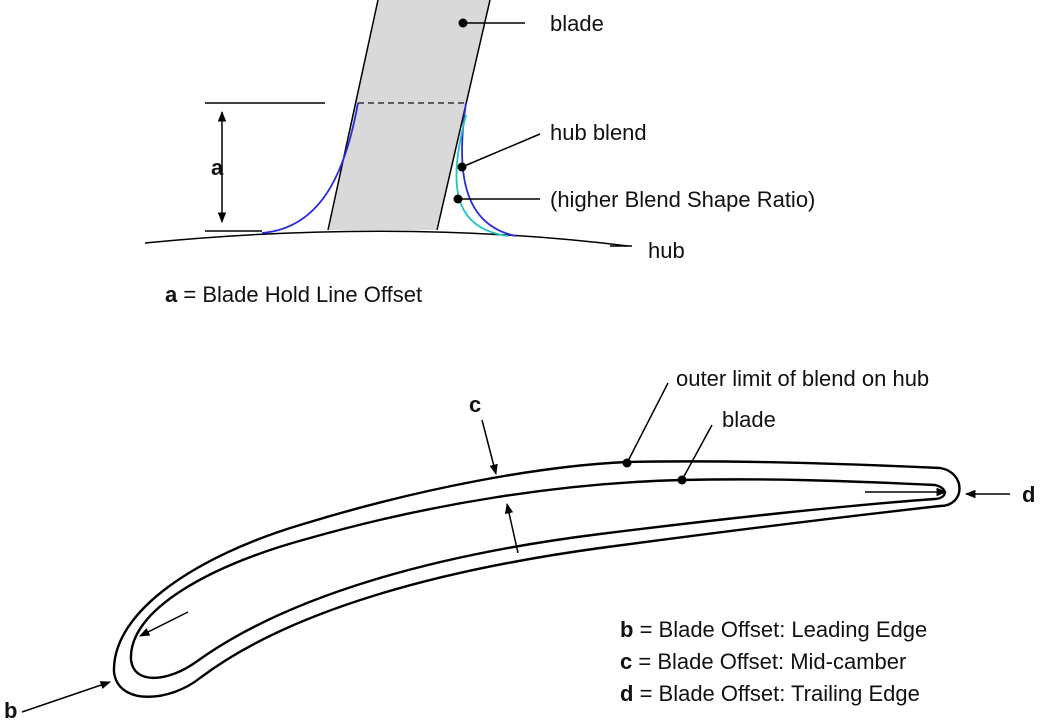 The height and width of the screenshot is (724, 1059). I want to click on legend-b: b = Blade Offset: Leading Edge, so click(773, 629).